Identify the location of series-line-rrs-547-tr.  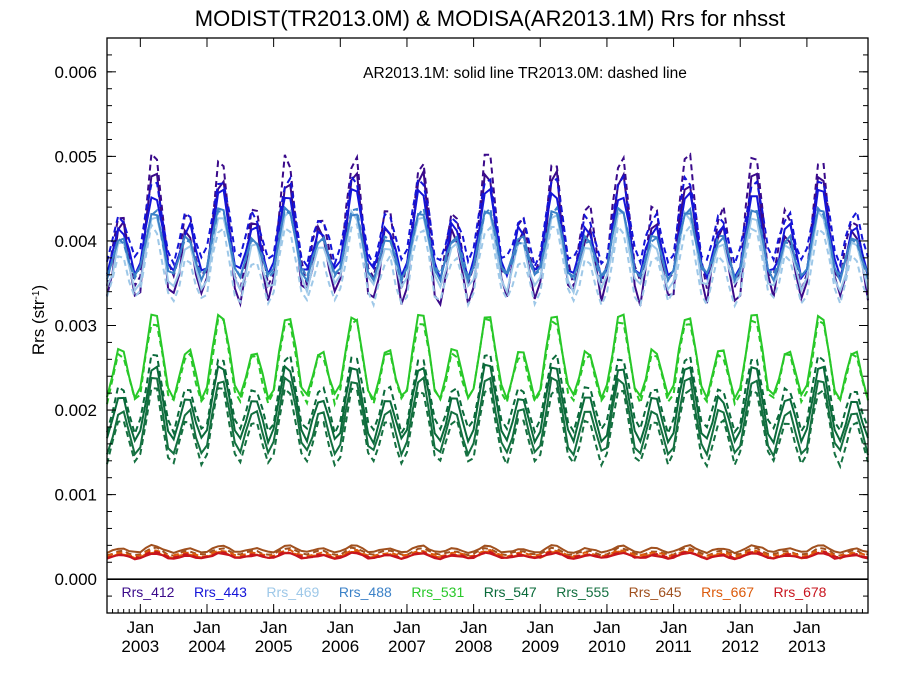
(487, 394).